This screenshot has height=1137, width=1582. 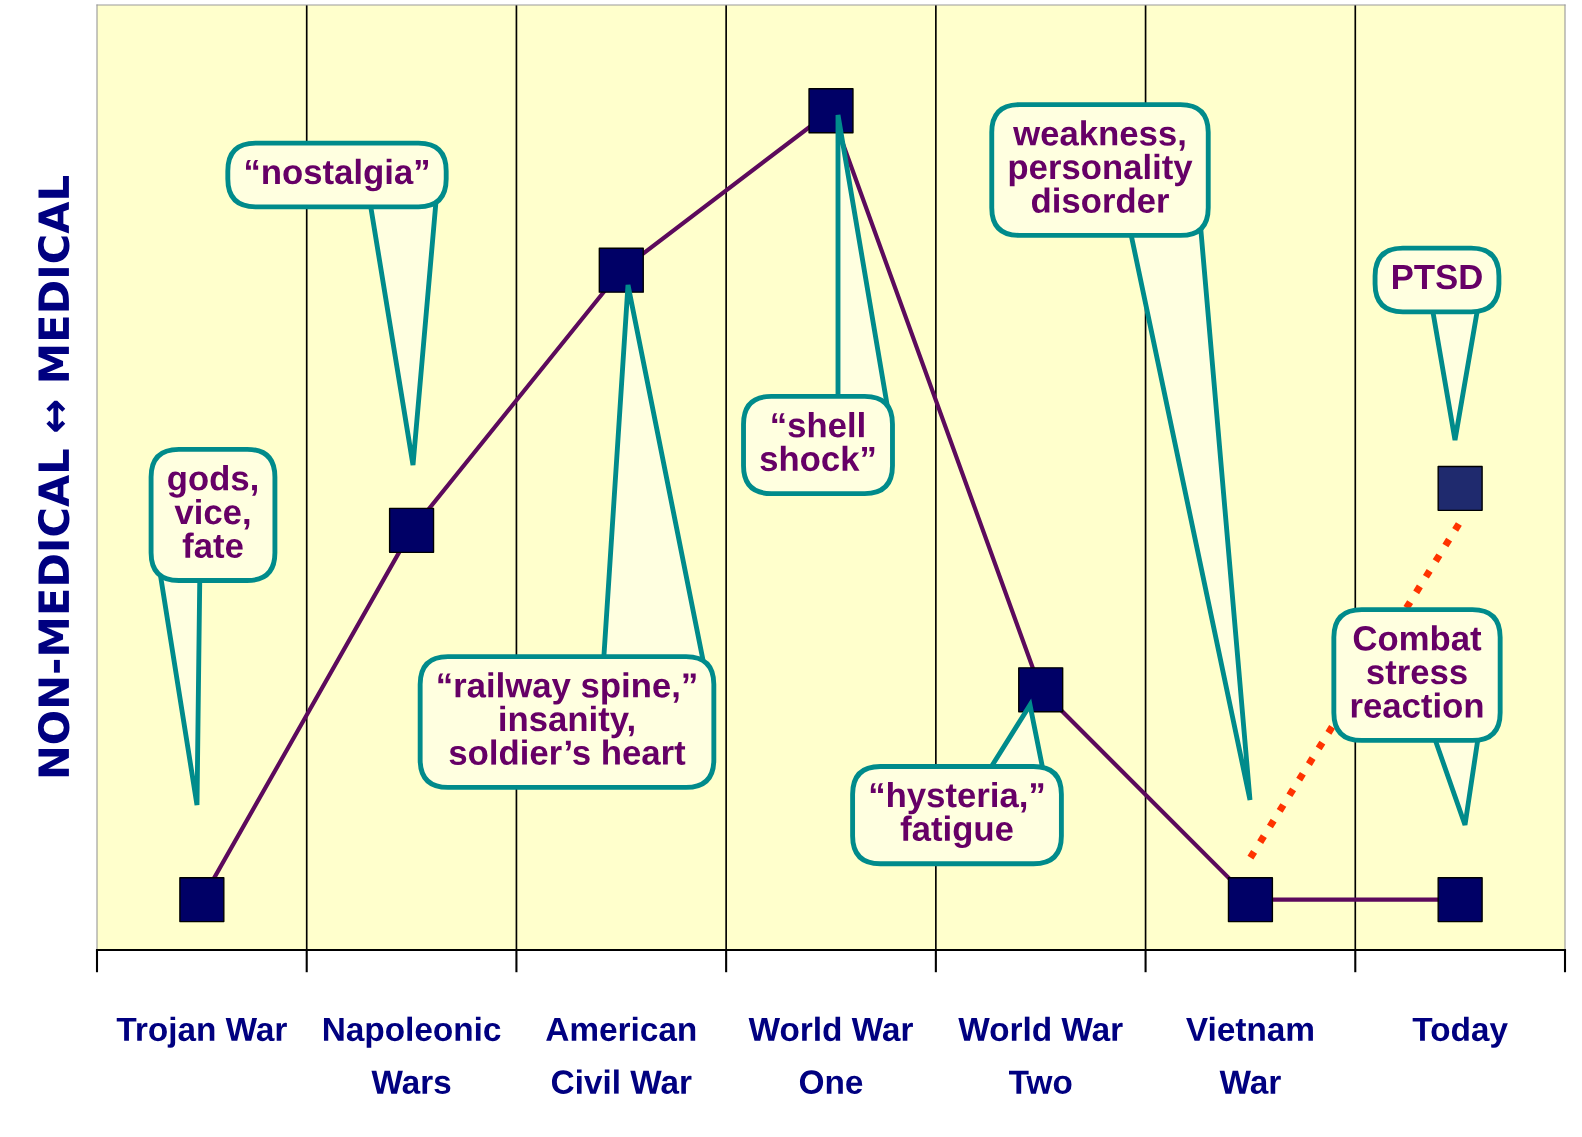 What do you see at coordinates (830, 1055) in the screenshot?
I see `x-tick-label: World War One` at bounding box center [830, 1055].